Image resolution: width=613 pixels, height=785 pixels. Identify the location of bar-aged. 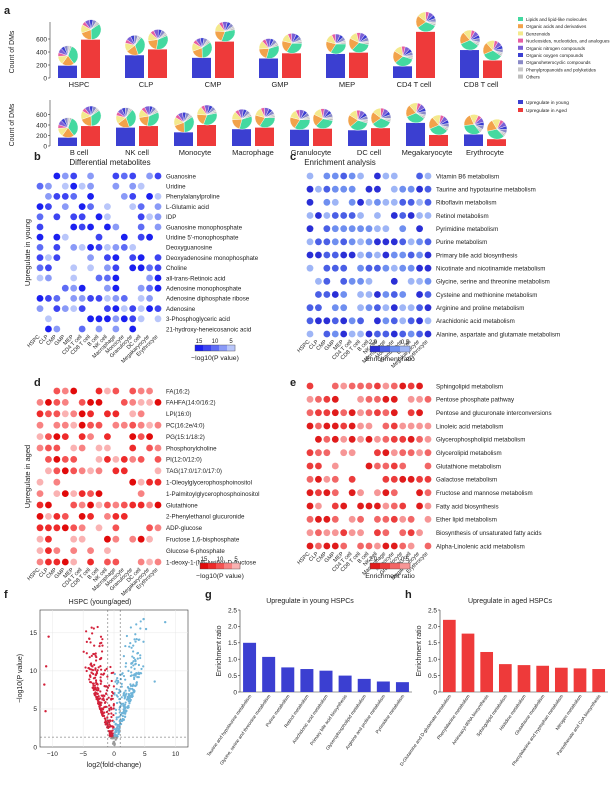
(449, 655).